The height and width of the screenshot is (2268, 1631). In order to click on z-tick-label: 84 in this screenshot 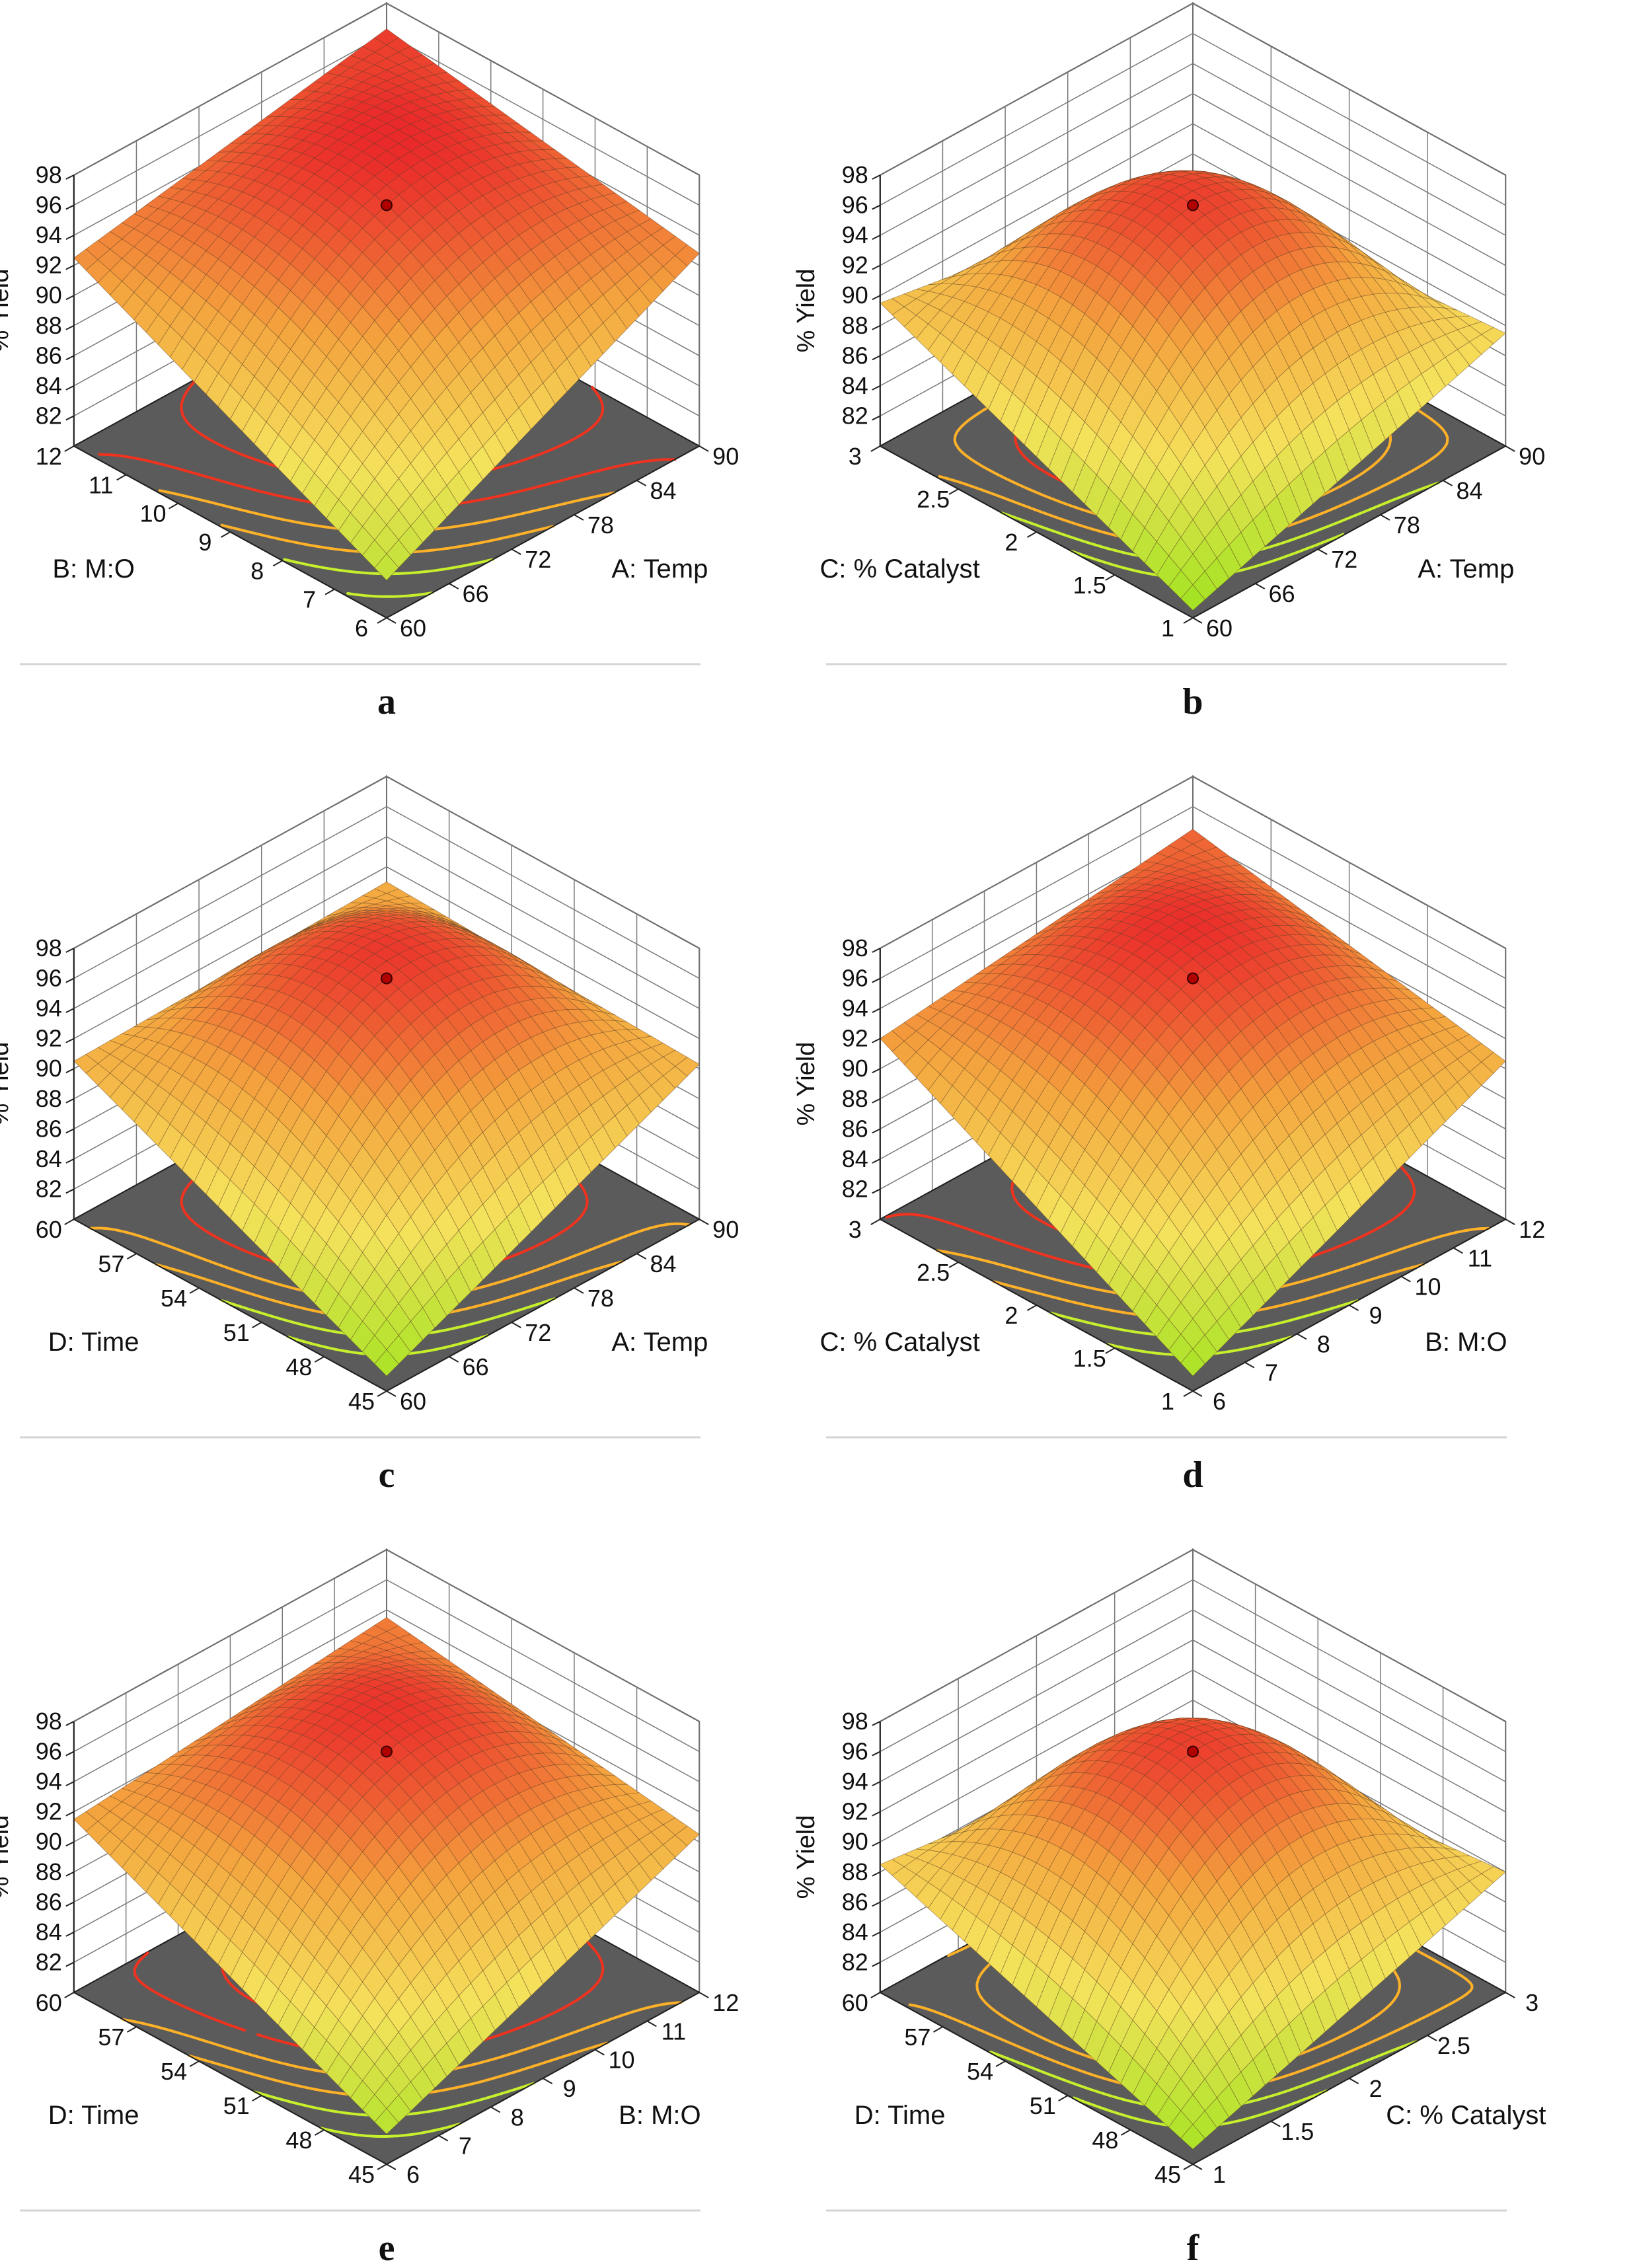, I will do `click(49, 385)`.